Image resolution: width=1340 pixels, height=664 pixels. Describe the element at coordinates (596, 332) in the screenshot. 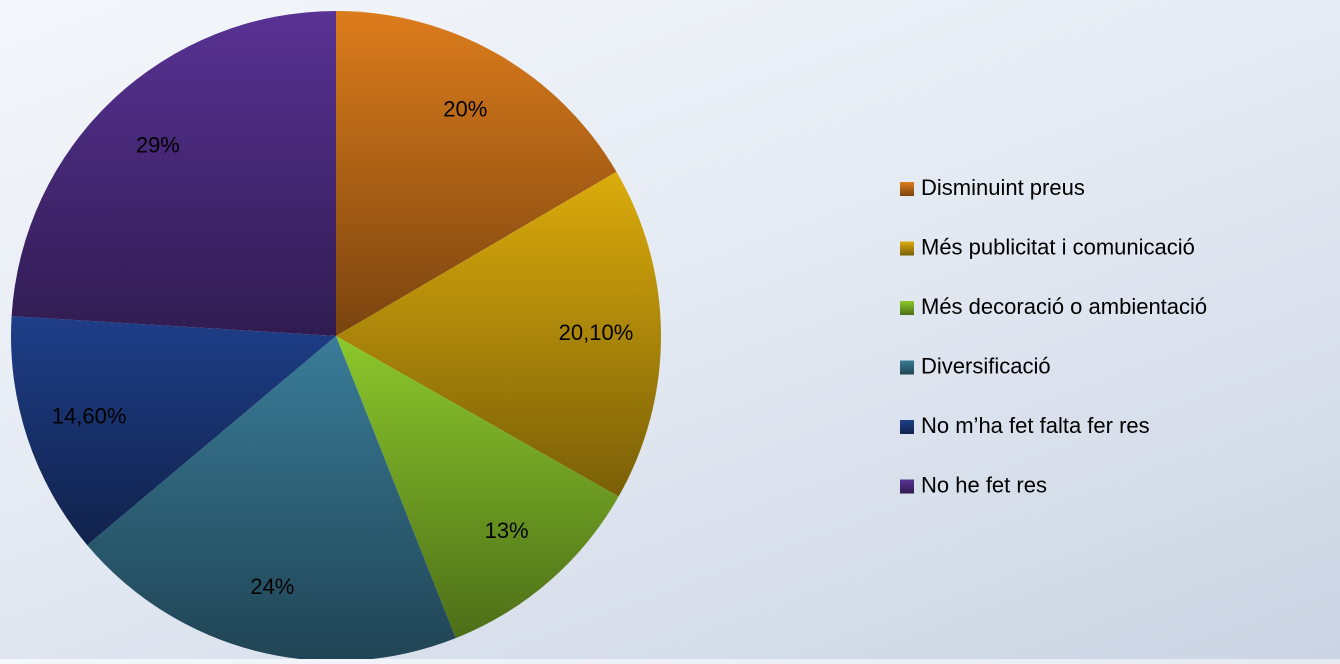

I see `data-label: 20,10%` at that location.